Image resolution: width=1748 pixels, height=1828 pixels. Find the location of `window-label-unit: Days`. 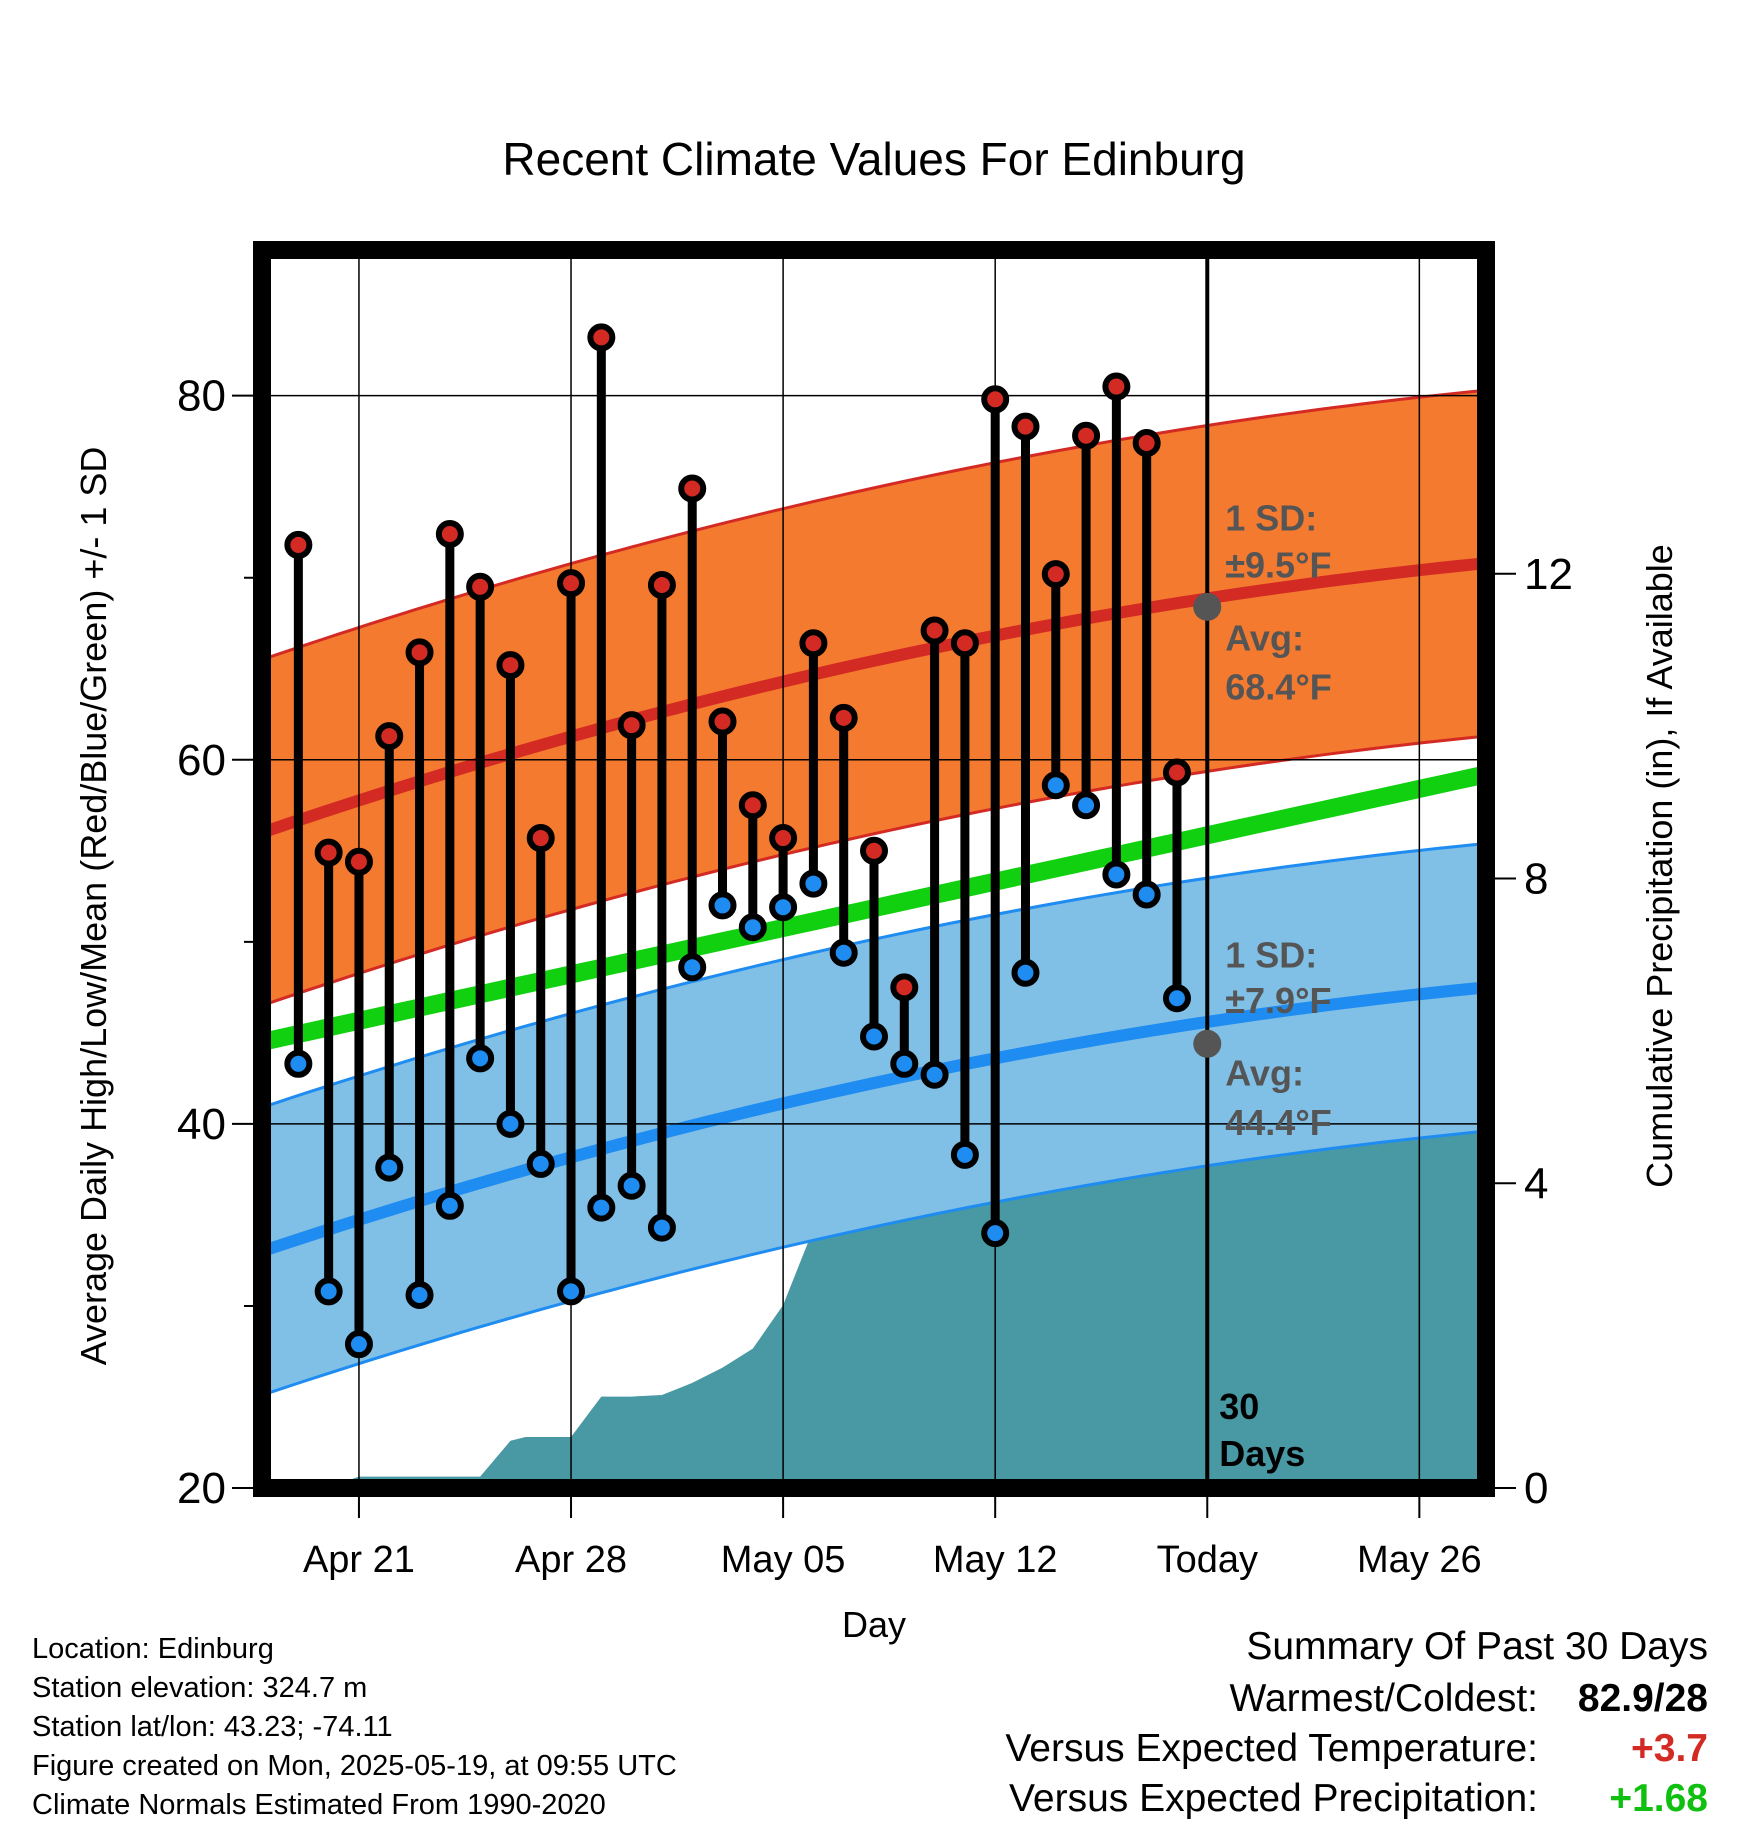

window-label-unit: Days is located at coordinates (1262, 1453).